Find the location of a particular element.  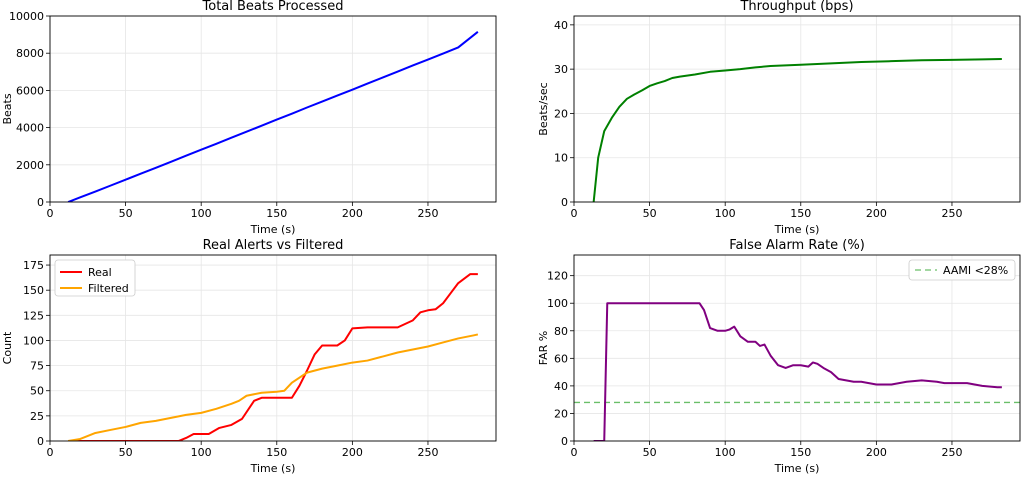

y-tick-label: 120 is located at coordinates (557, 276).